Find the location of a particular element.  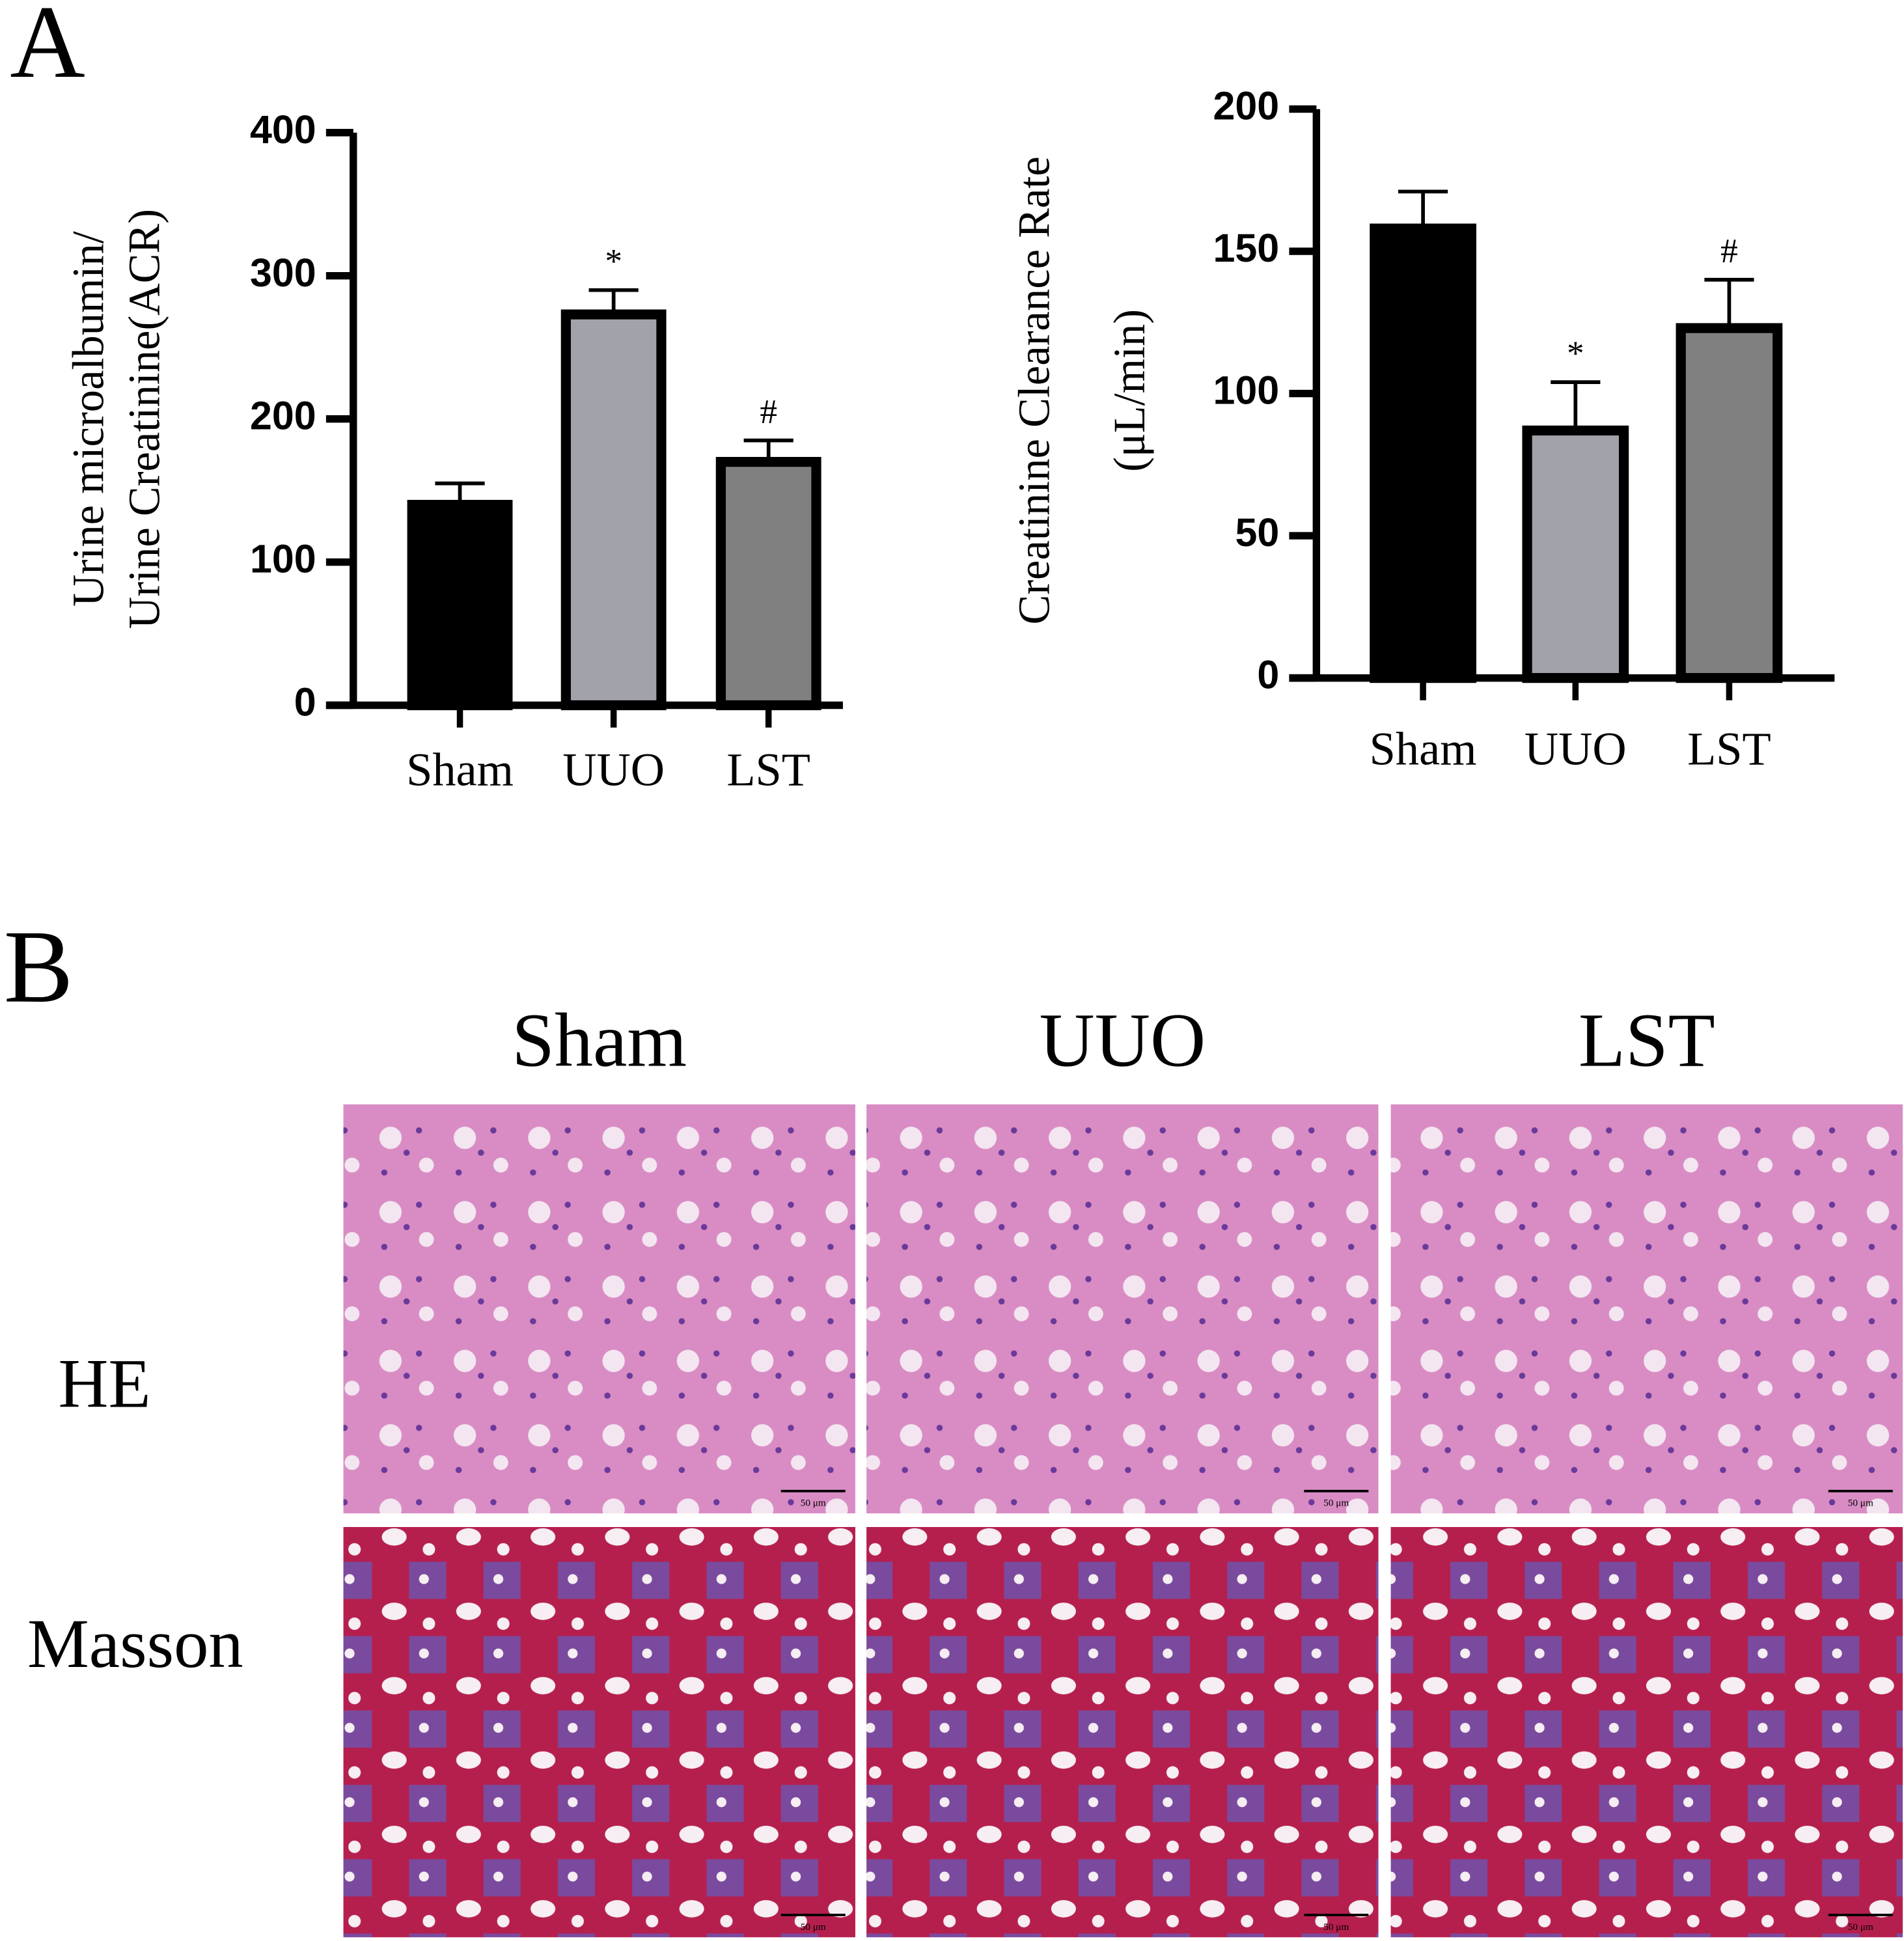

panel-label: A is located at coordinates (48, 50).